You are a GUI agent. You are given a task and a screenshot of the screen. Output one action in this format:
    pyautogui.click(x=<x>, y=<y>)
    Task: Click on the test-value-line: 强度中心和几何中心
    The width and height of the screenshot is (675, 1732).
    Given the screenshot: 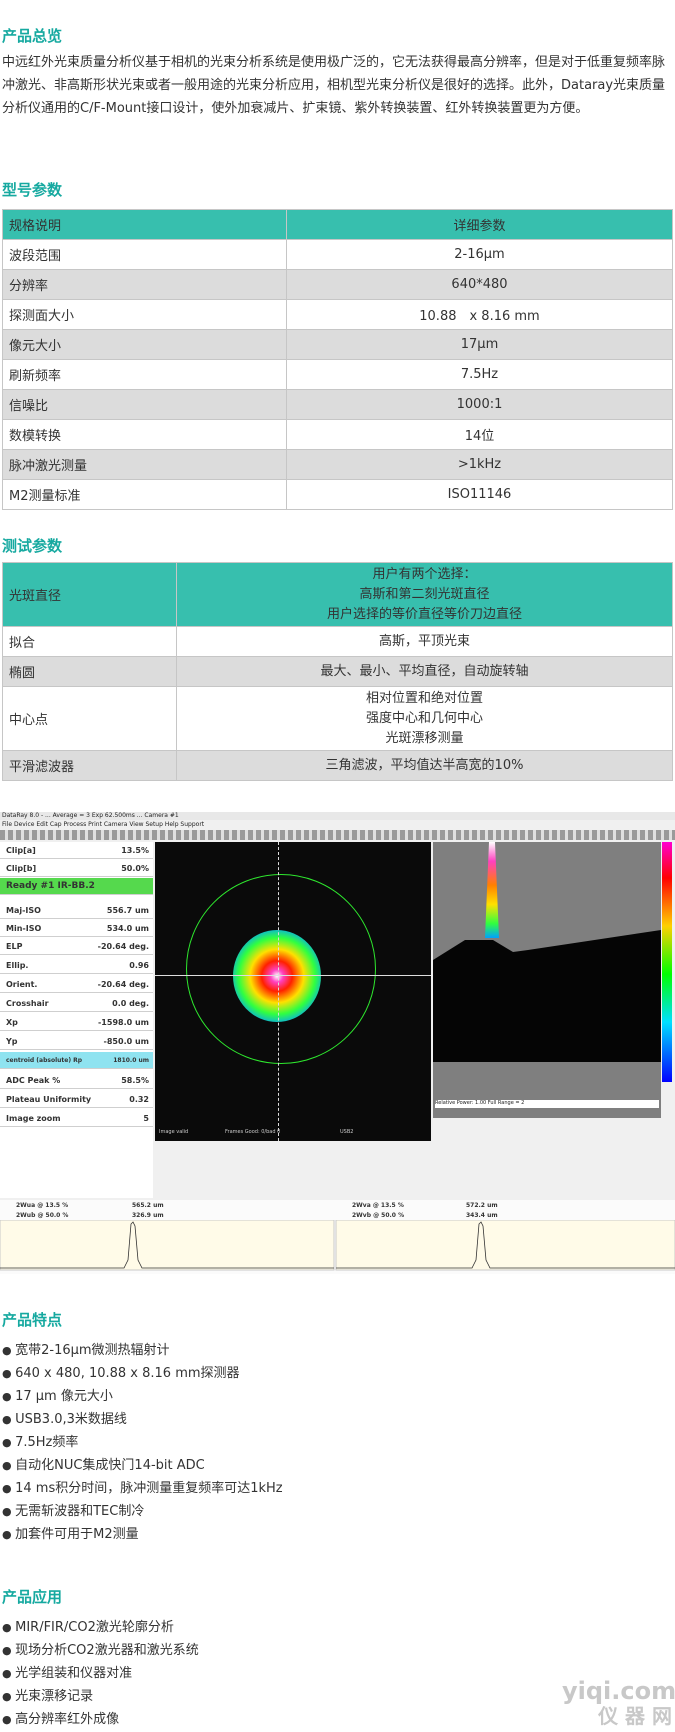 What is the action you would take?
    pyautogui.click(x=424, y=718)
    